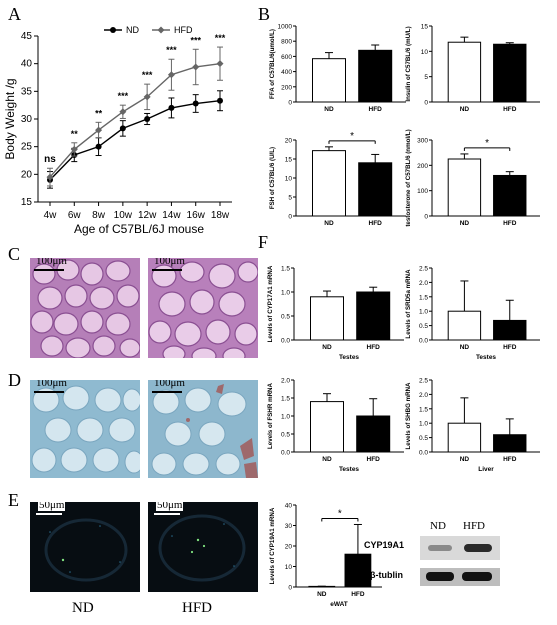  What do you see at coordinates (477, 576) in the screenshot?
I see `blot-band-tublin-hfd` at bounding box center [477, 576].